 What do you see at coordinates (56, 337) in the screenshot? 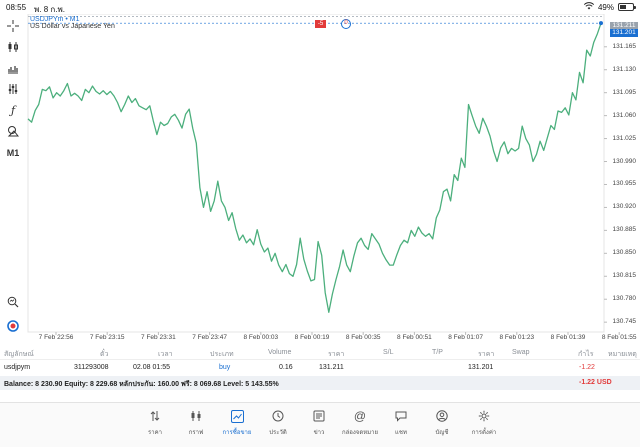
I see `x-tick-label: 7 Feb 22:56` at bounding box center [56, 337].